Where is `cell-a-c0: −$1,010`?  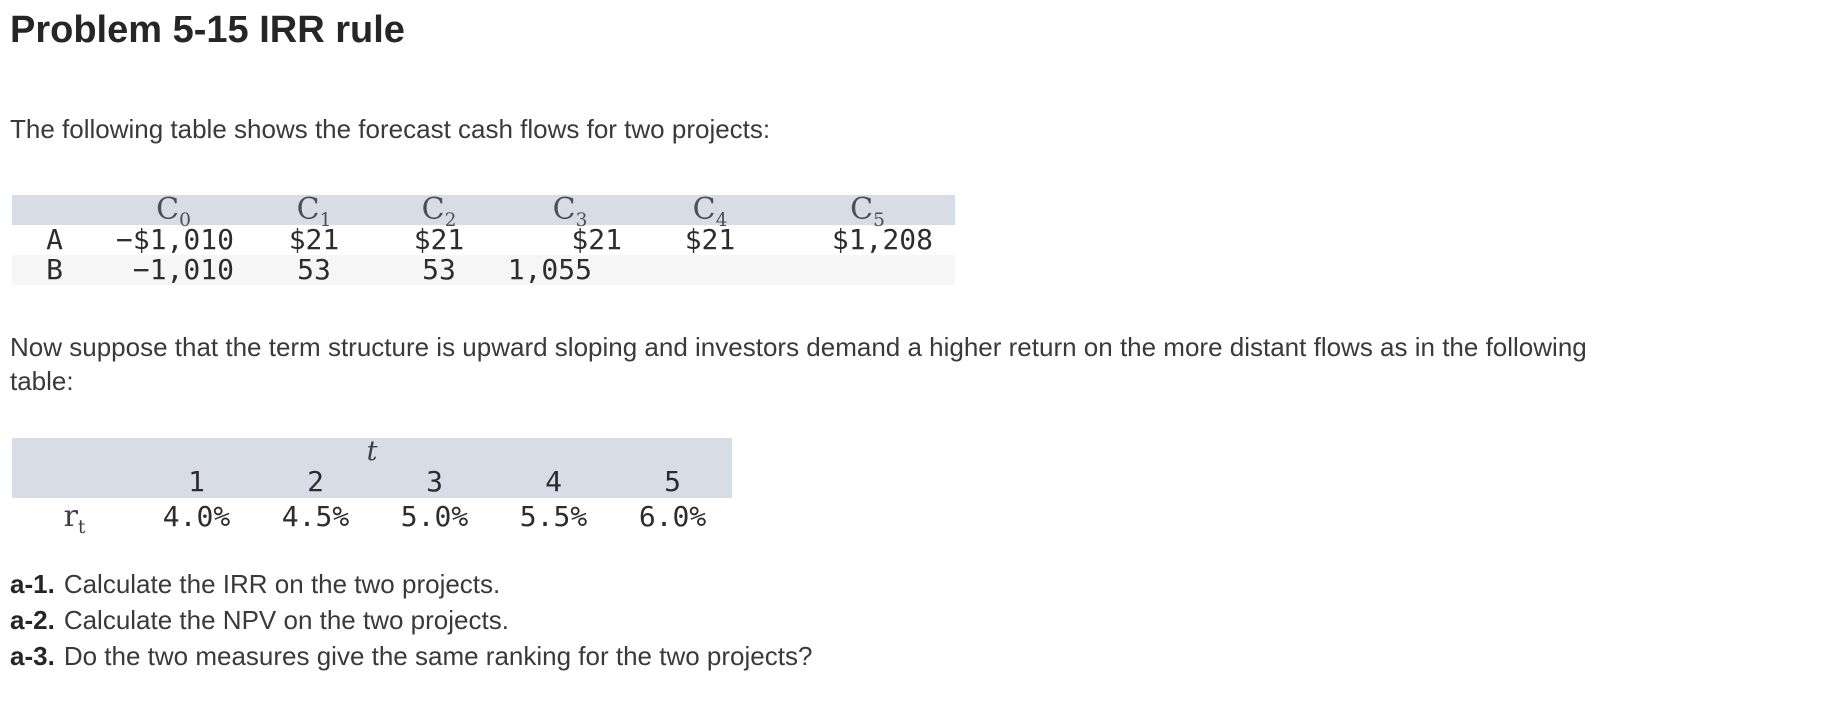 cell-a-c0: −$1,010 is located at coordinates (174, 239).